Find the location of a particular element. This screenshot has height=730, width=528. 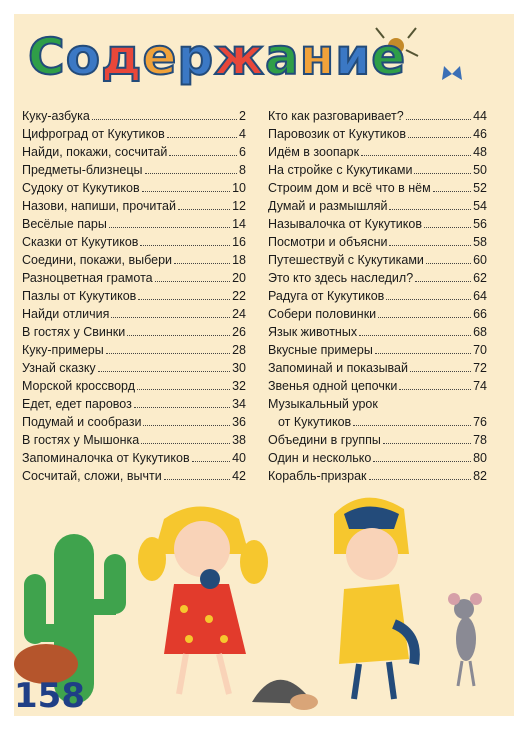

entry-page: 58 is located at coordinates (480, 242).